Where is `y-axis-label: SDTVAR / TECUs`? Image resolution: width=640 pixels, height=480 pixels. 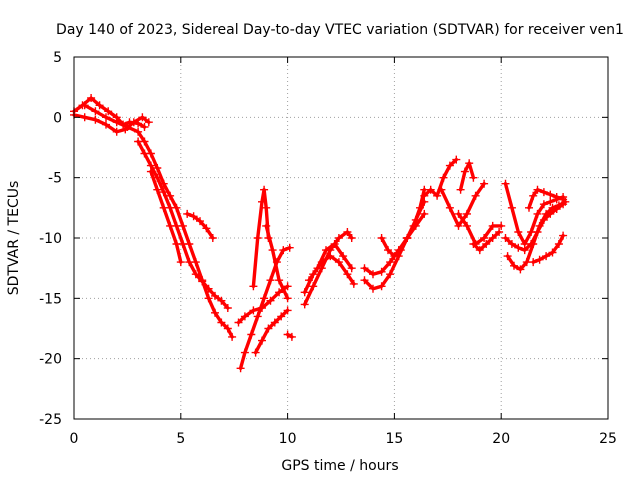 y-axis-label: SDTVAR / TECUs is located at coordinates (14, 238).